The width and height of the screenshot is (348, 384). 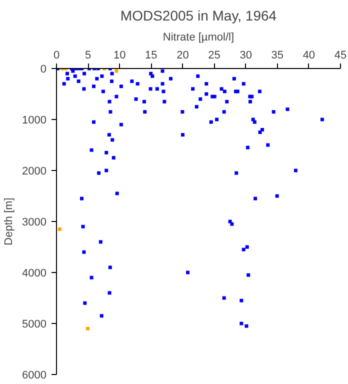 I want to click on y-tick-label: 2000, so click(x=34, y=172).